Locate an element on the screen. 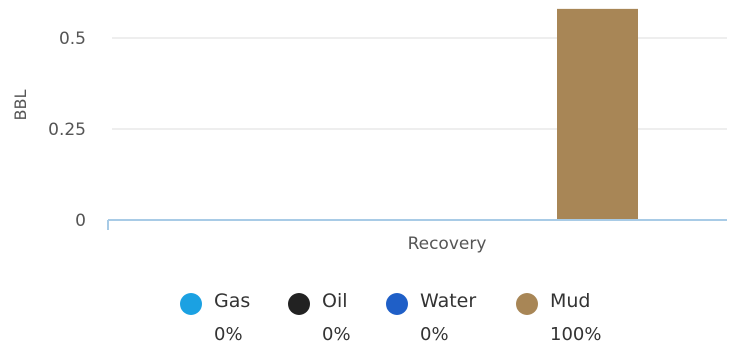  bar-mud is located at coordinates (597, 114).